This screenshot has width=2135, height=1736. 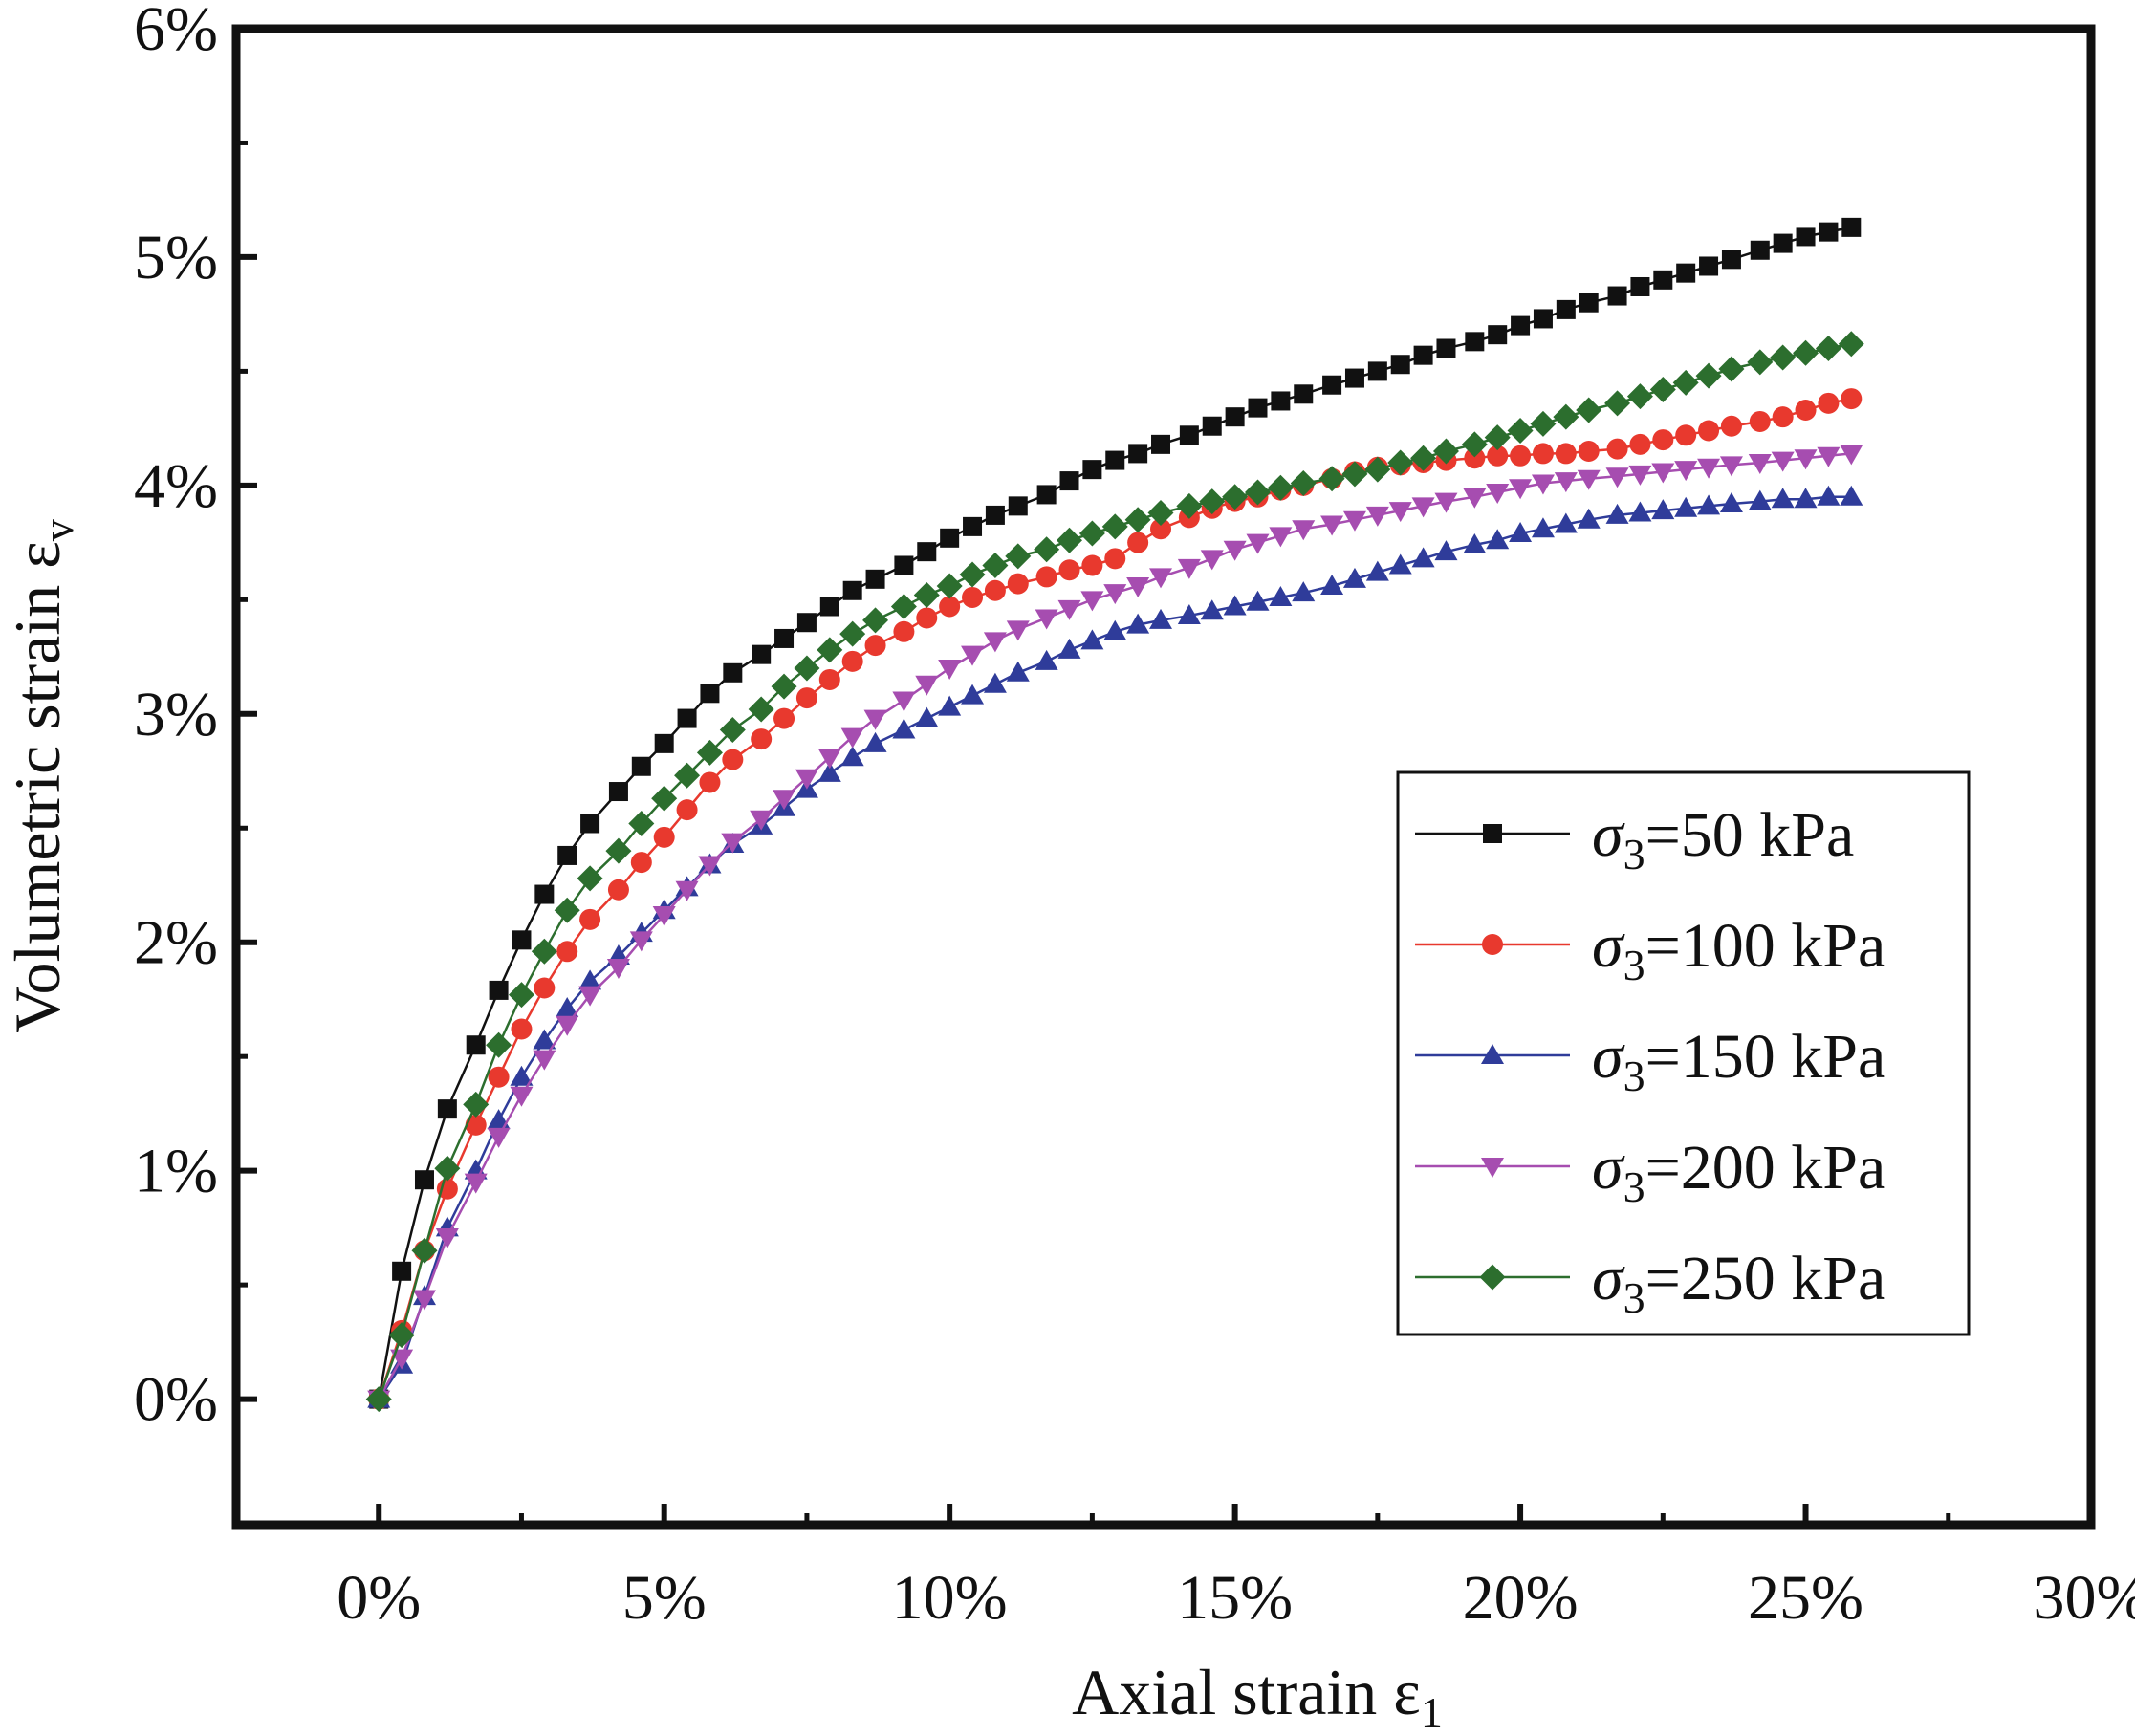 What do you see at coordinates (1739, 1061) in the screenshot?
I see `legend-label: σ3=150 kPa` at bounding box center [1739, 1061].